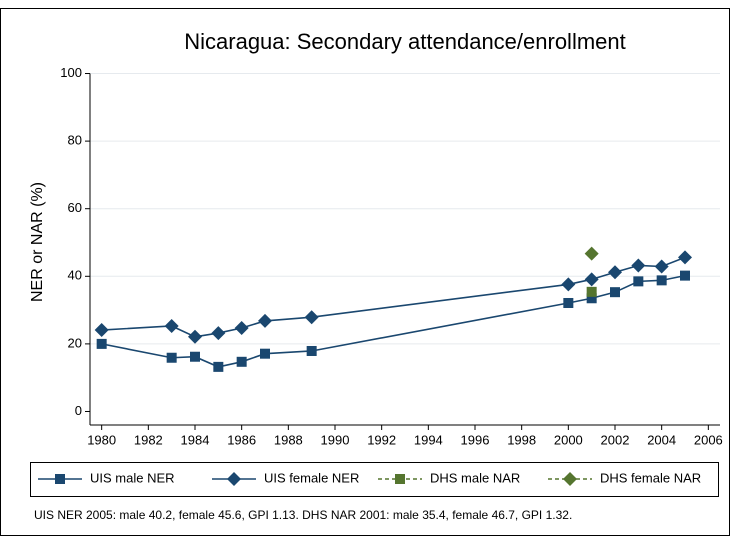  I want to click on y-tick-label: 100, so click(71, 72).